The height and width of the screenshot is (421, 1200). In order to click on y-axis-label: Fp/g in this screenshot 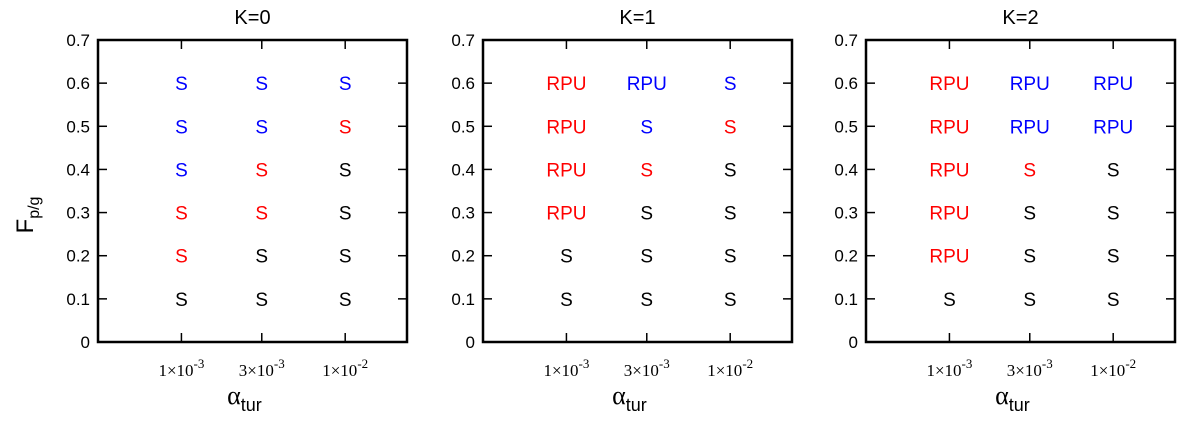, I will do `click(27, 215)`.